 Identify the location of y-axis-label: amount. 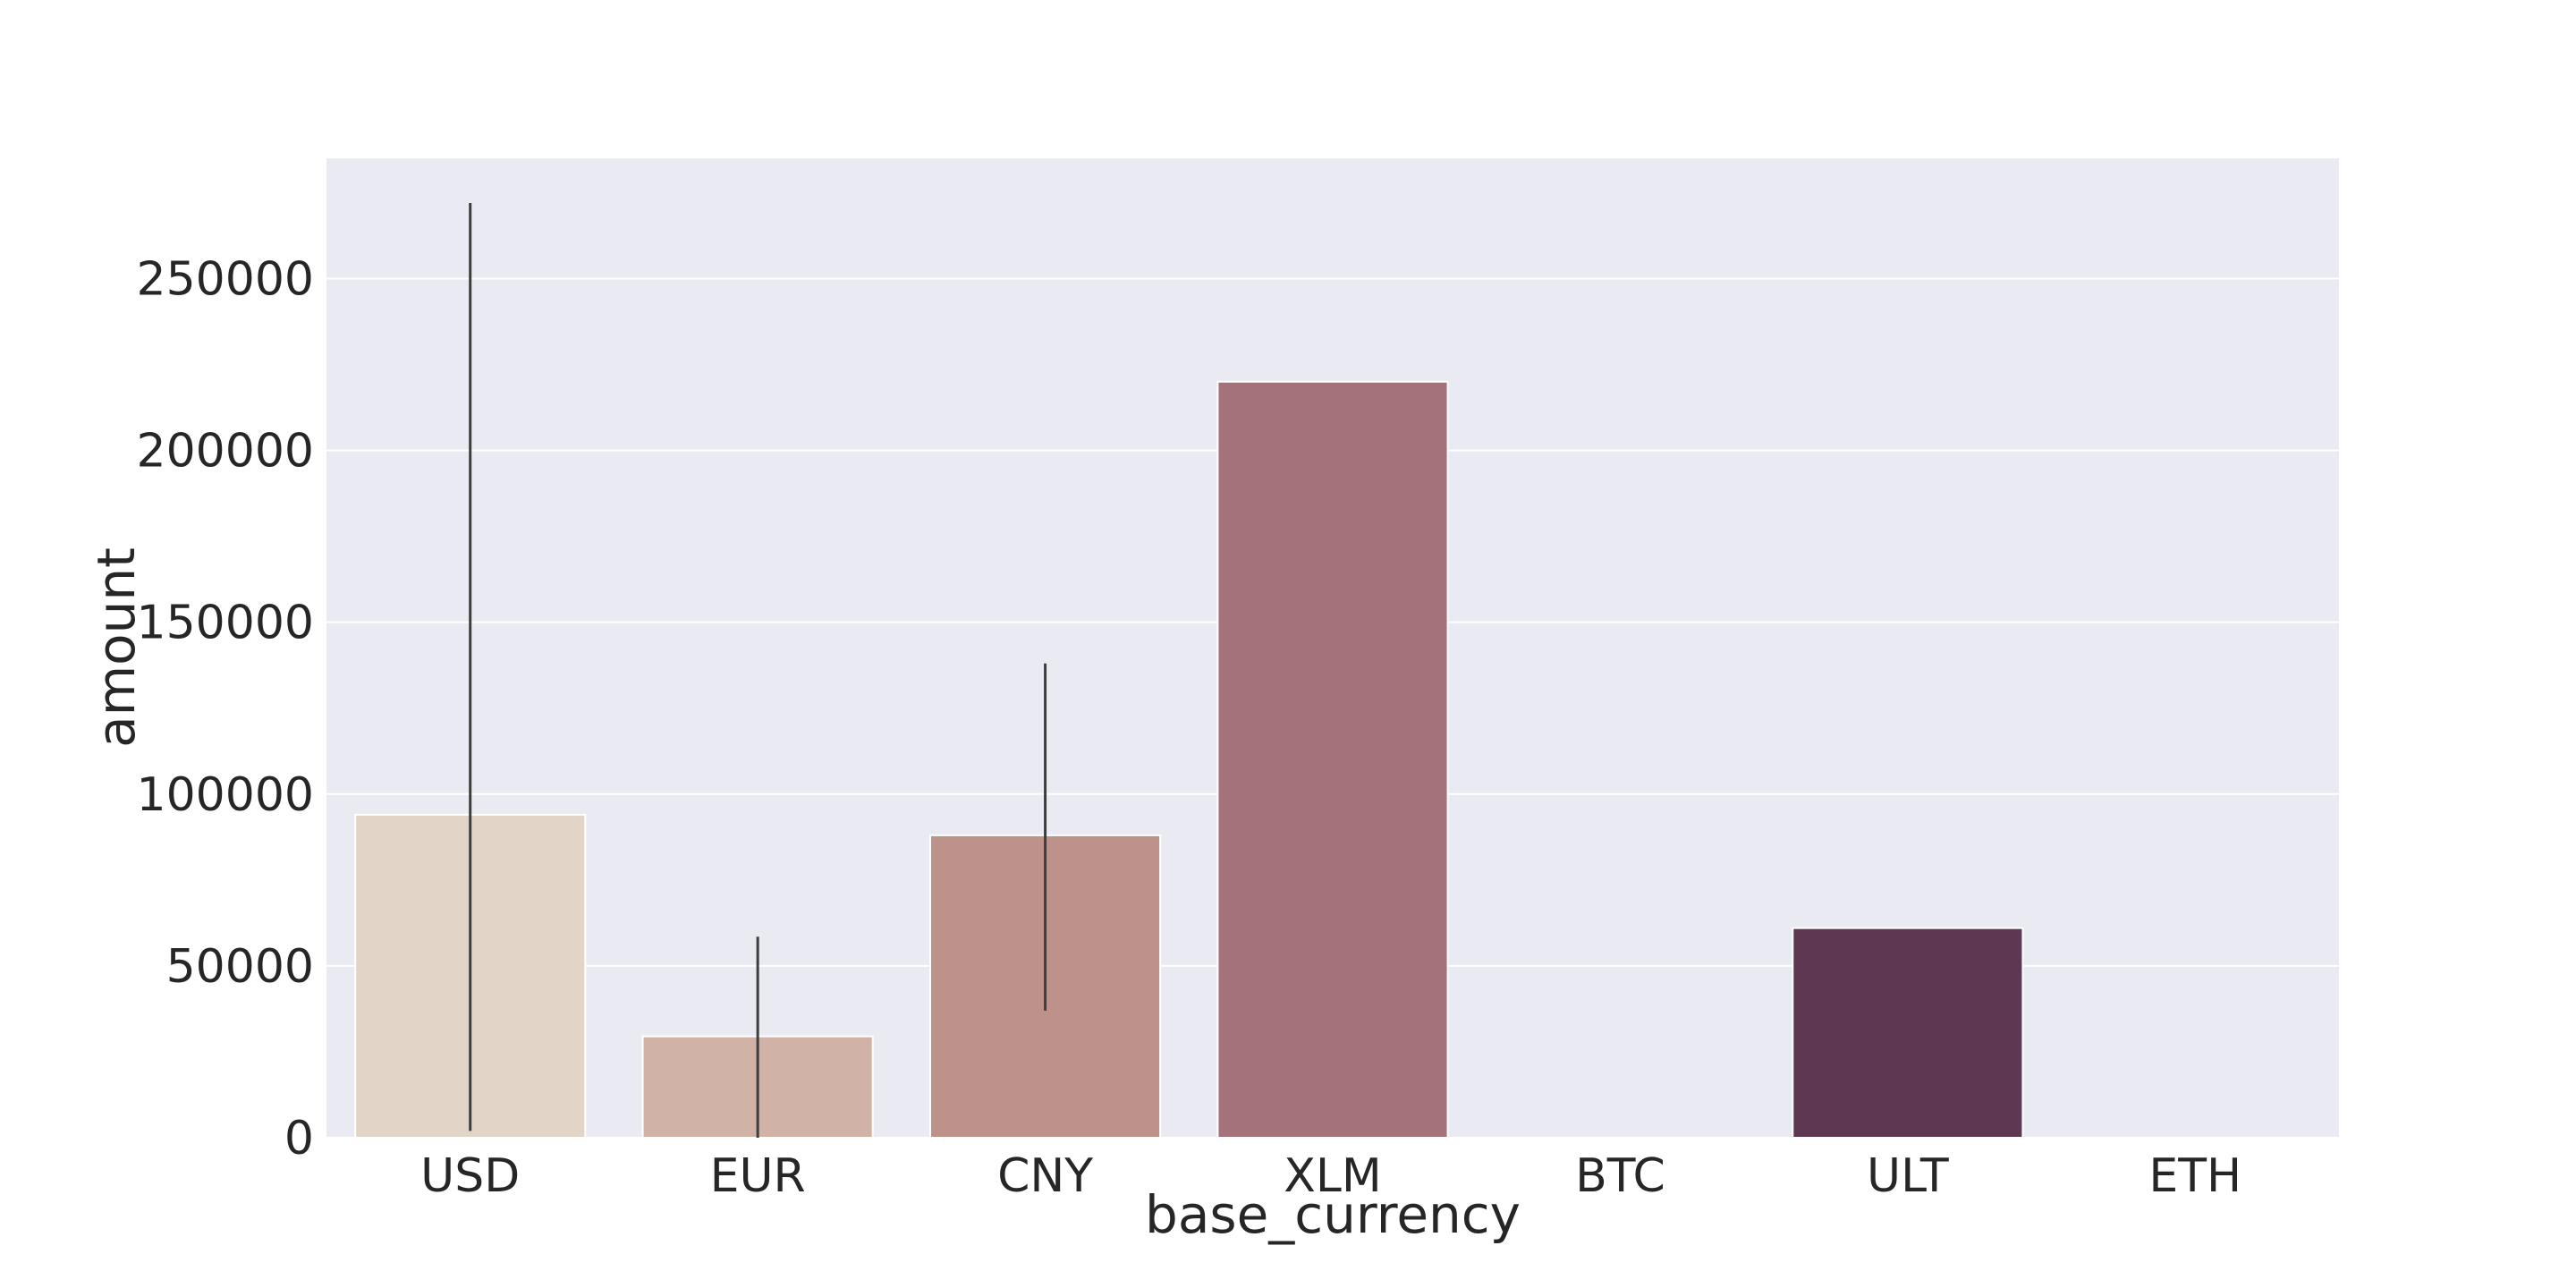
(116, 647).